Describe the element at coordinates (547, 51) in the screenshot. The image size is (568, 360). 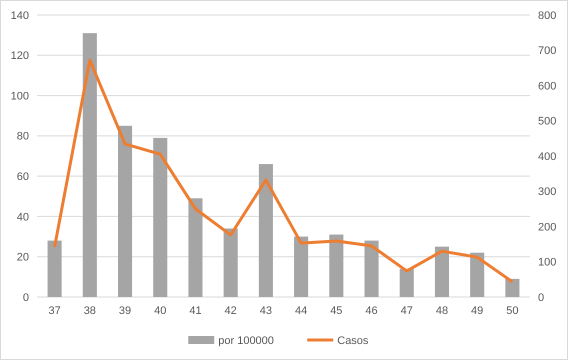
I see `y2-tick-label: 700` at that location.